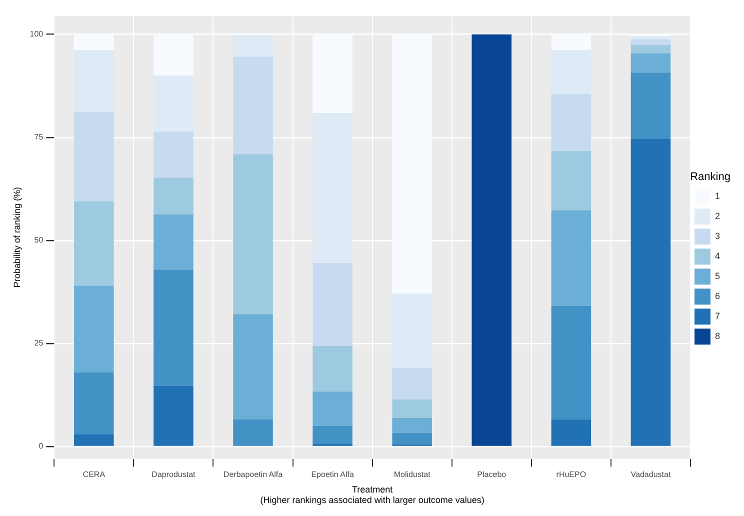 This screenshot has height=516, width=744. Describe the element at coordinates (717, 336) in the screenshot. I see `legend-label: 8` at that location.